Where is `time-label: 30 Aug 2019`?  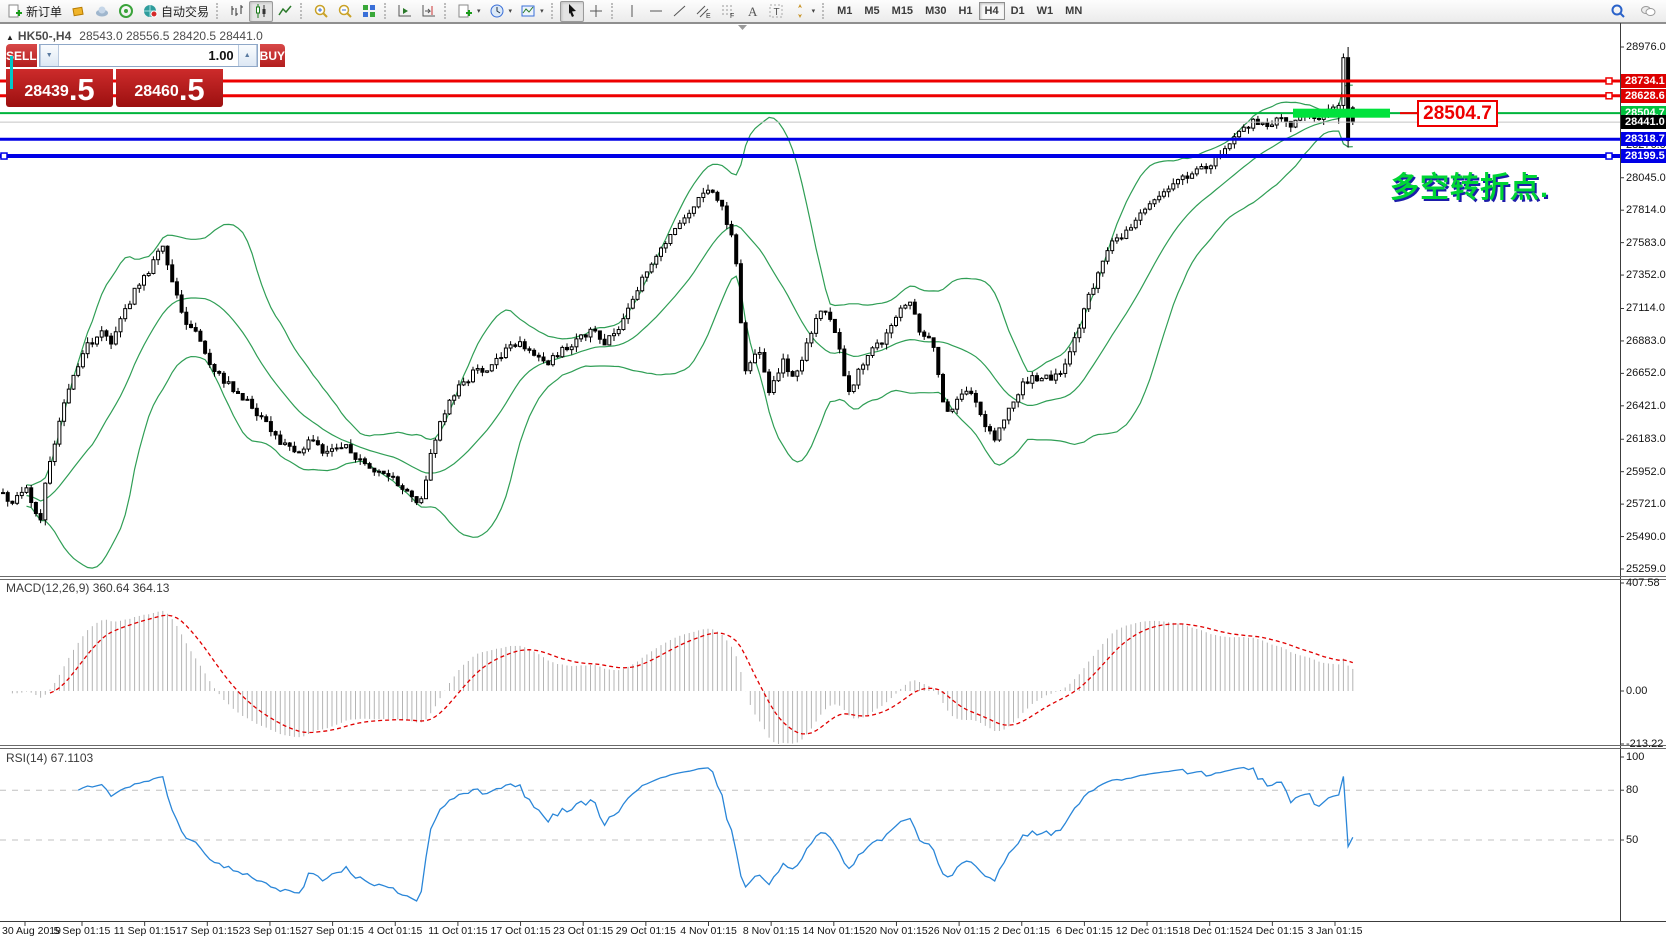
time-label: 30 Aug 2019 is located at coordinates (31, 931).